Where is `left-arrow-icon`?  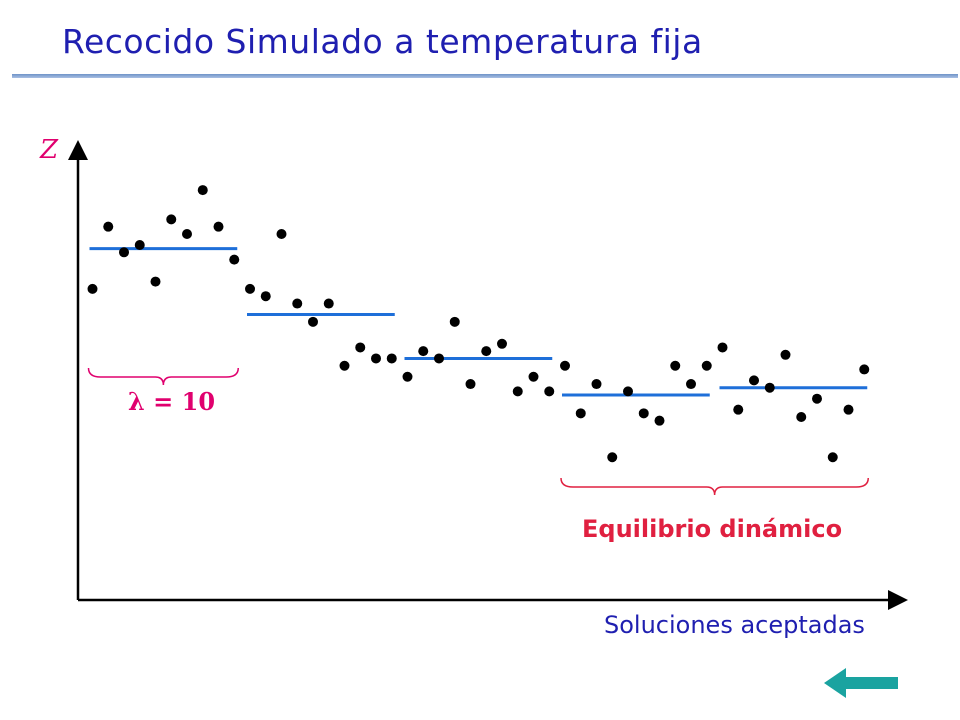 left-arrow-icon is located at coordinates (861, 683).